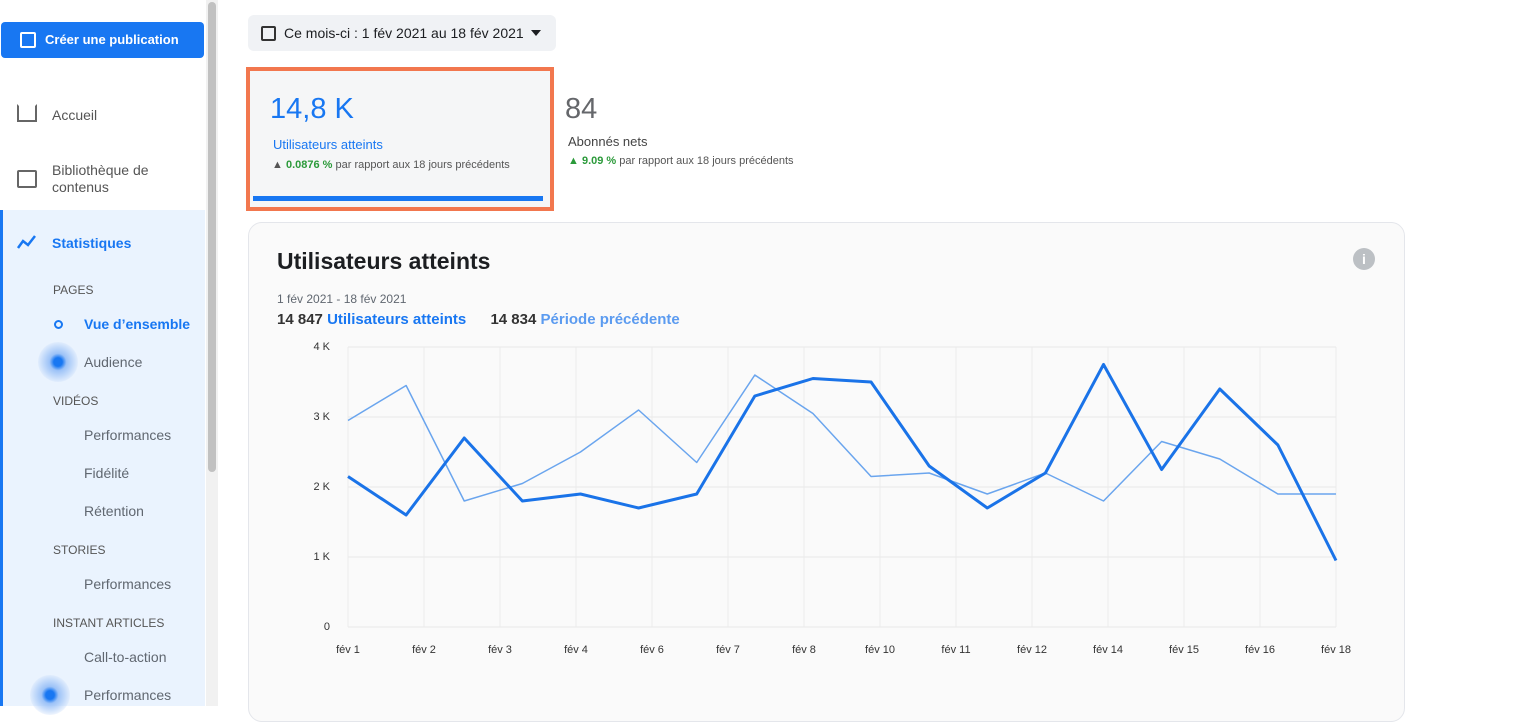 The image size is (1518, 722). I want to click on menu-item: Audience, so click(113, 362).